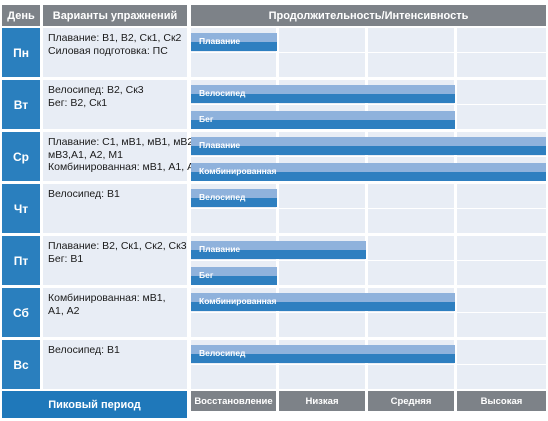 This screenshot has width=548, height=421. I want to click on exercise-line: мВ3,А1, А2, М1, so click(85, 154).